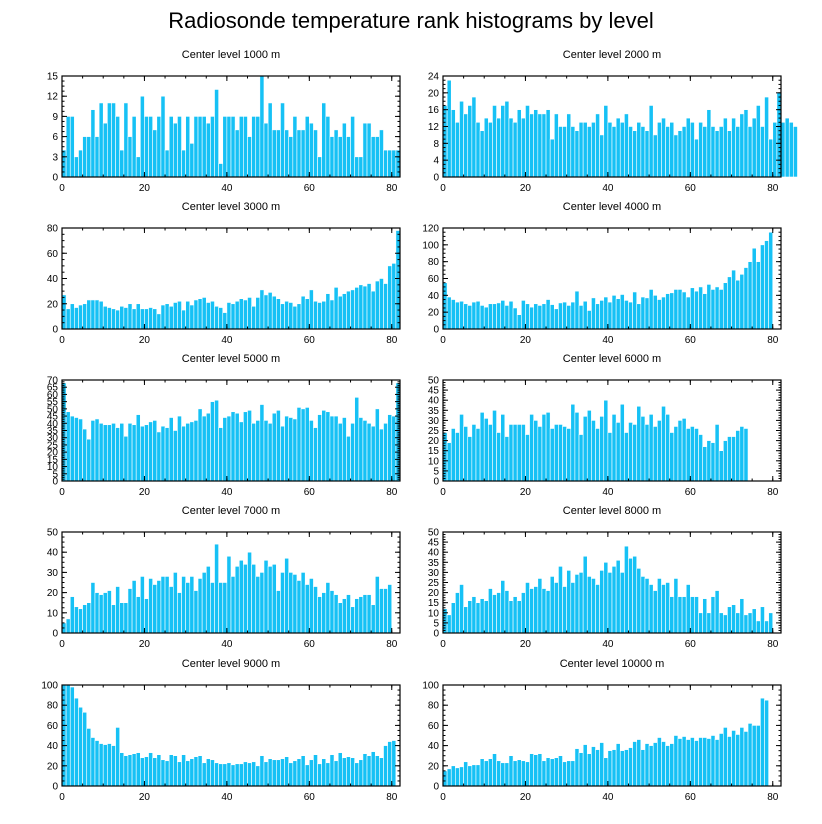 This screenshot has height=824, width=822. I want to click on y-tick-label: 12, so click(434, 127).